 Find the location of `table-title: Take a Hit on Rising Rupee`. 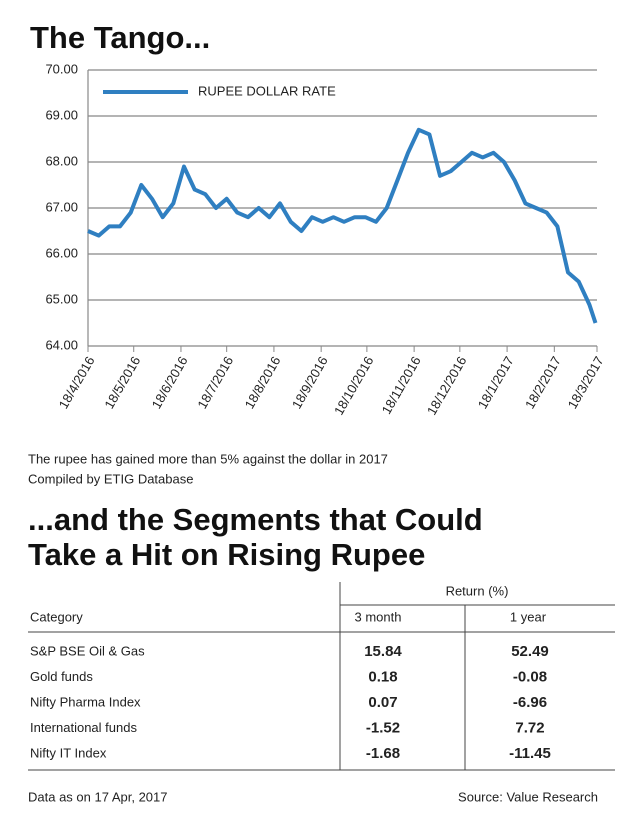

table-title: Take a Hit on Rising Rupee is located at coordinates (226, 554).